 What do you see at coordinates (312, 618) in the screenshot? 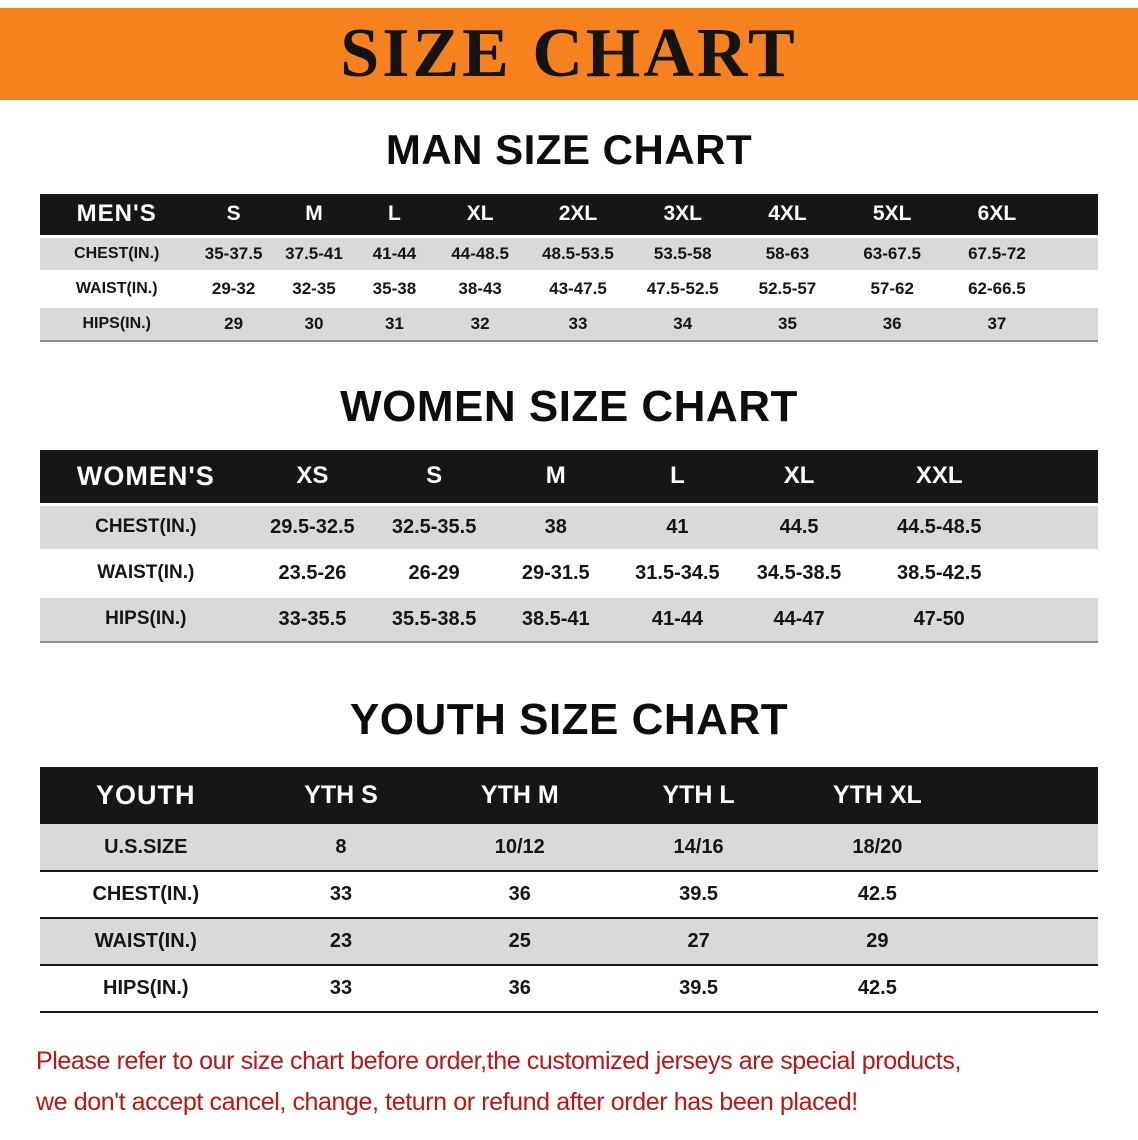
I see `size-value-cell: 33-35.5` at bounding box center [312, 618].